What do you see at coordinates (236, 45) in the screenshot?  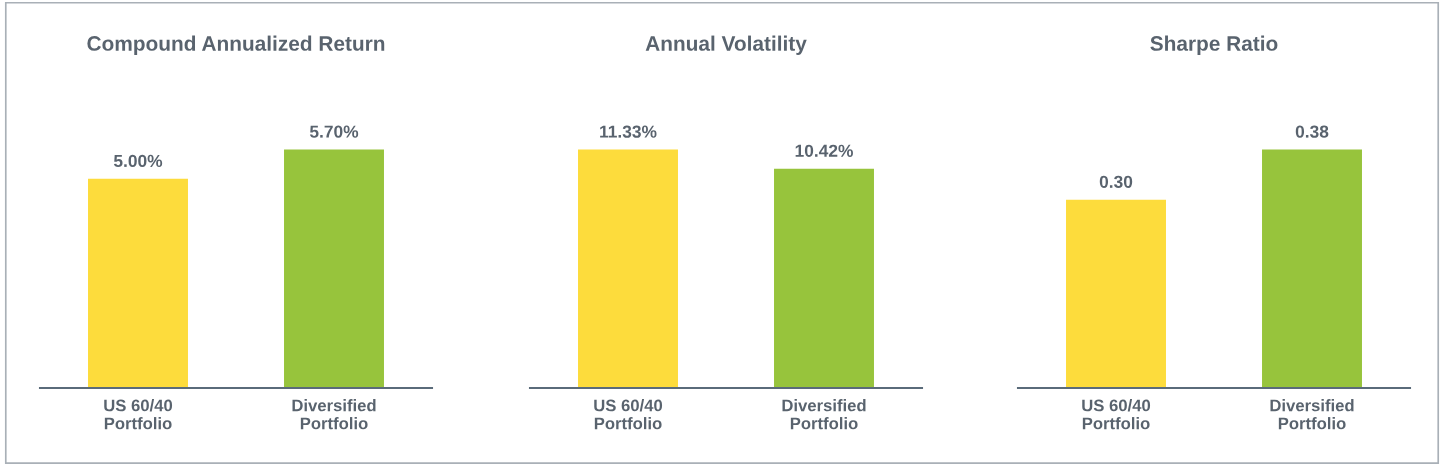 I see `chart-title: Compound Annualized Return` at bounding box center [236, 45].